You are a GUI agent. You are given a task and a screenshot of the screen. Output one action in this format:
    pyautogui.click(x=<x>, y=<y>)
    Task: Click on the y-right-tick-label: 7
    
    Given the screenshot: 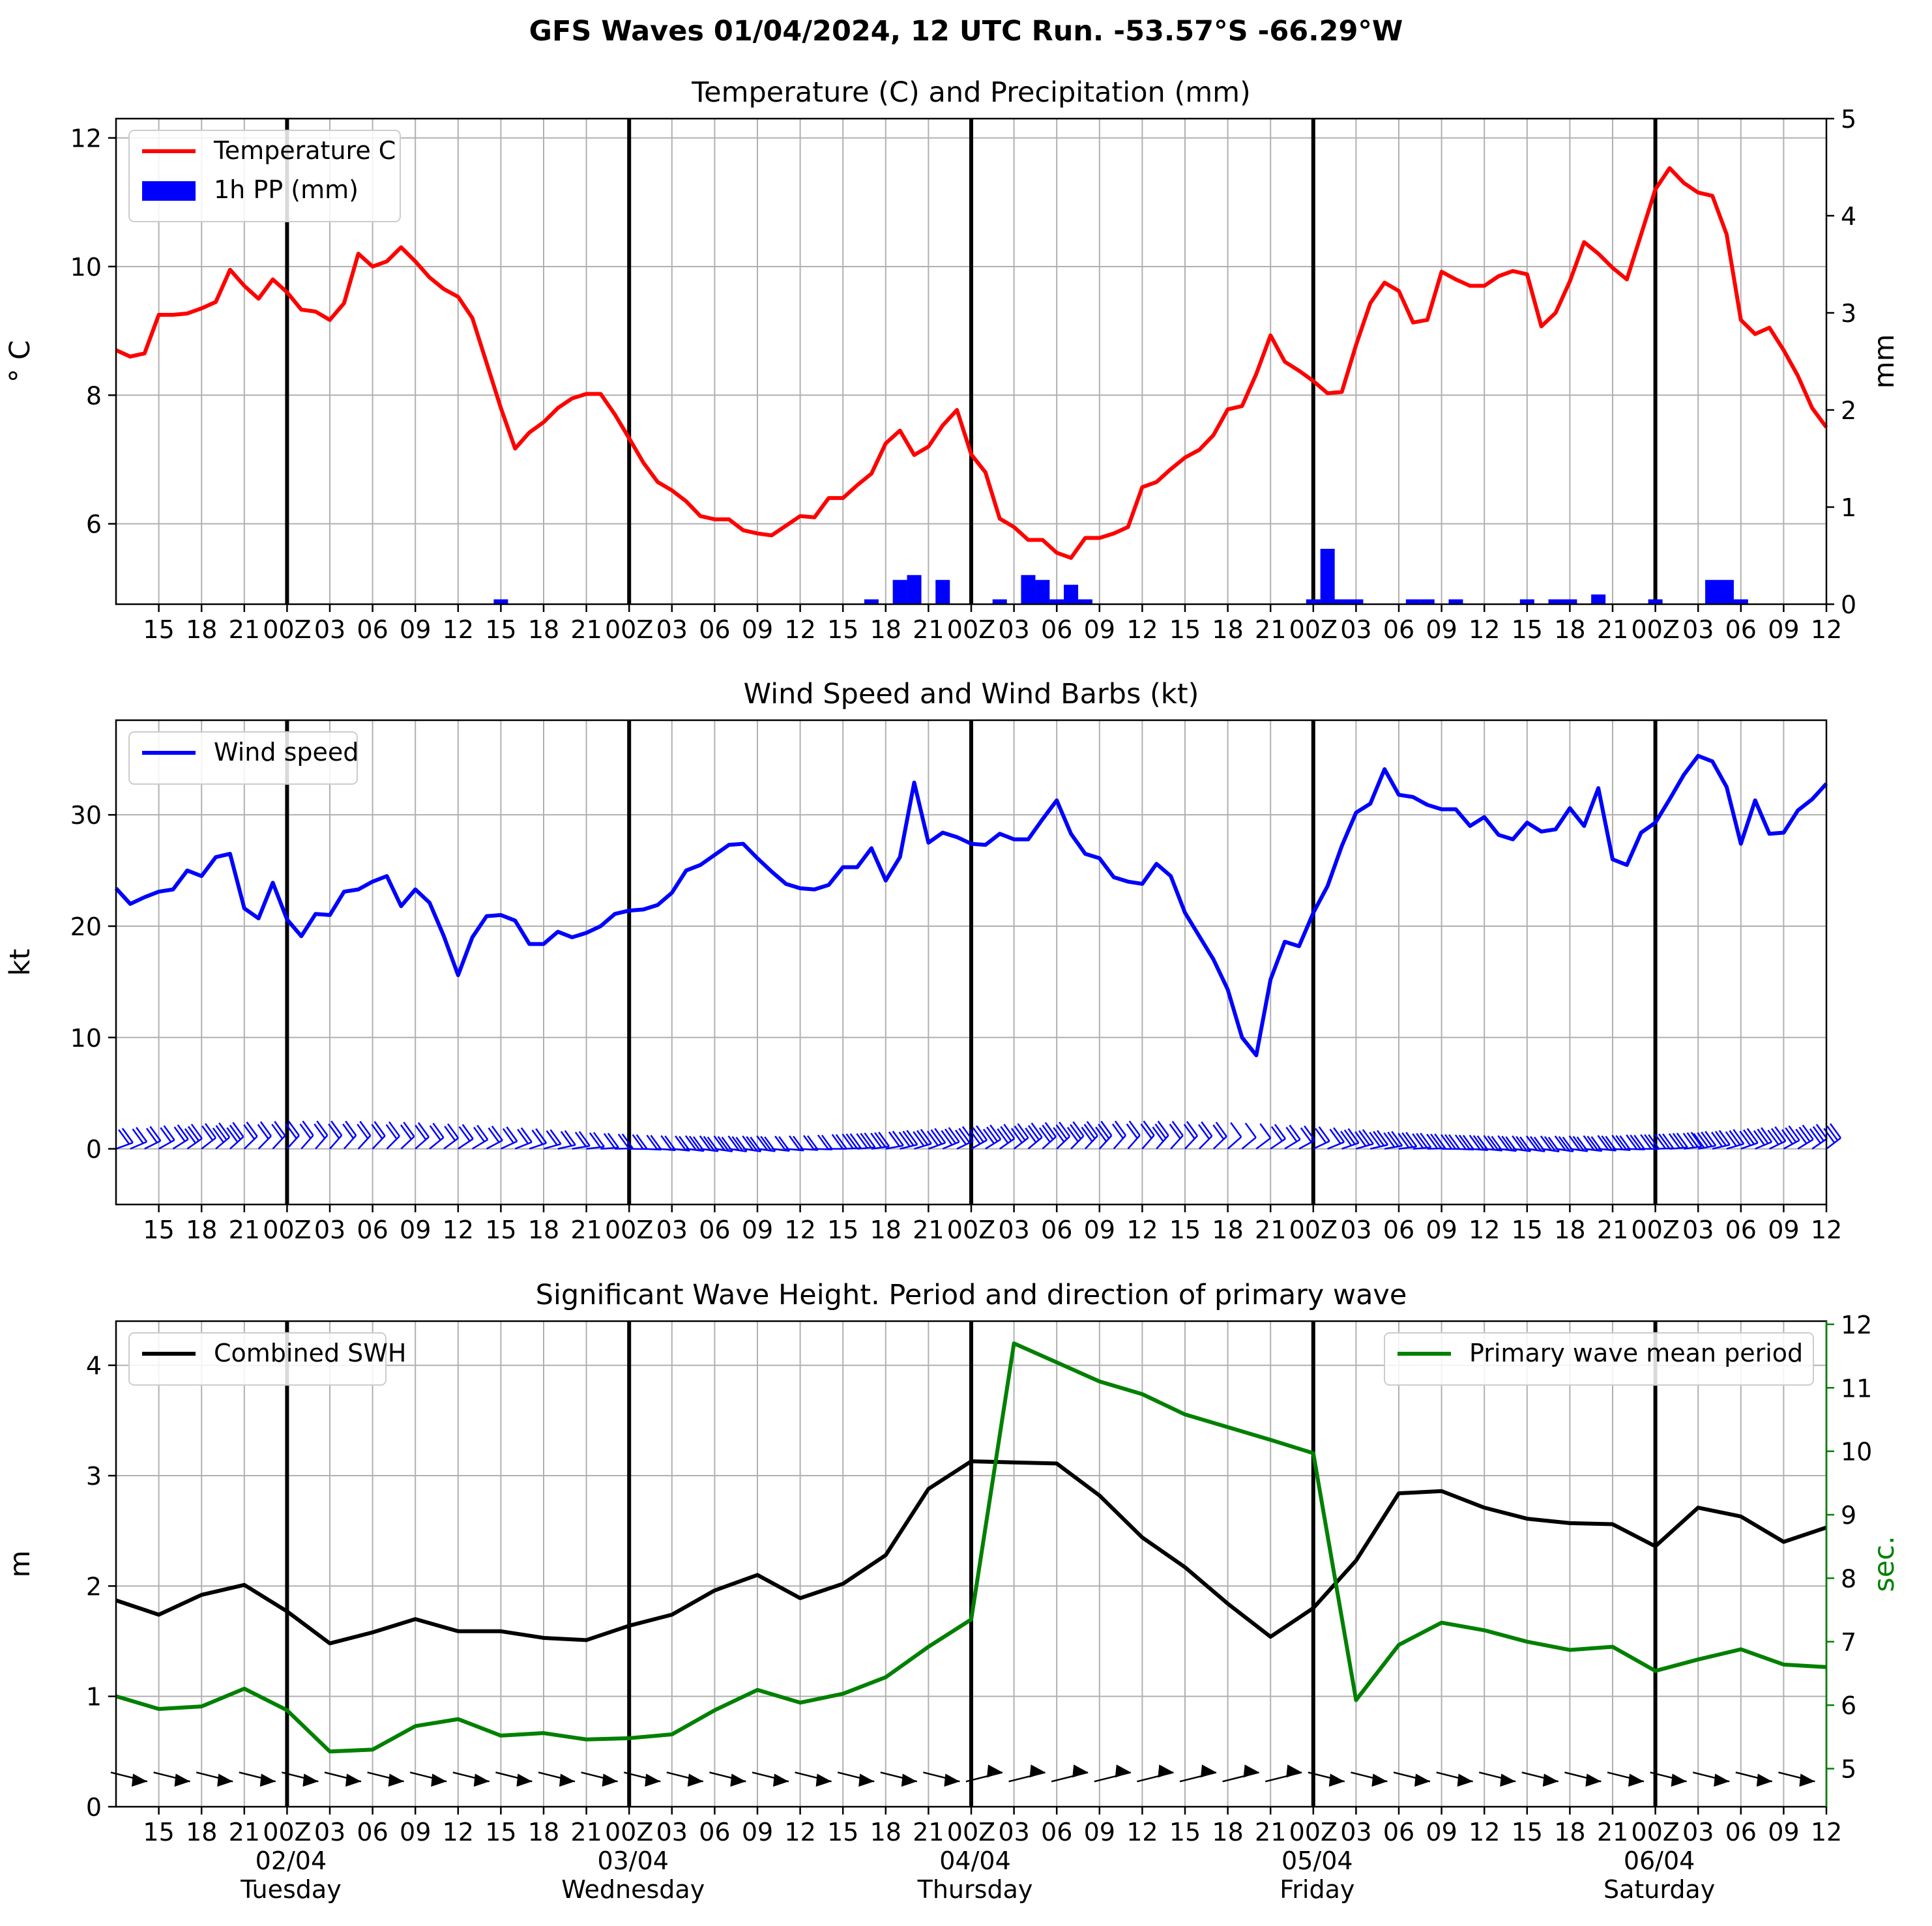 What is the action you would take?
    pyautogui.click(x=1848, y=1642)
    